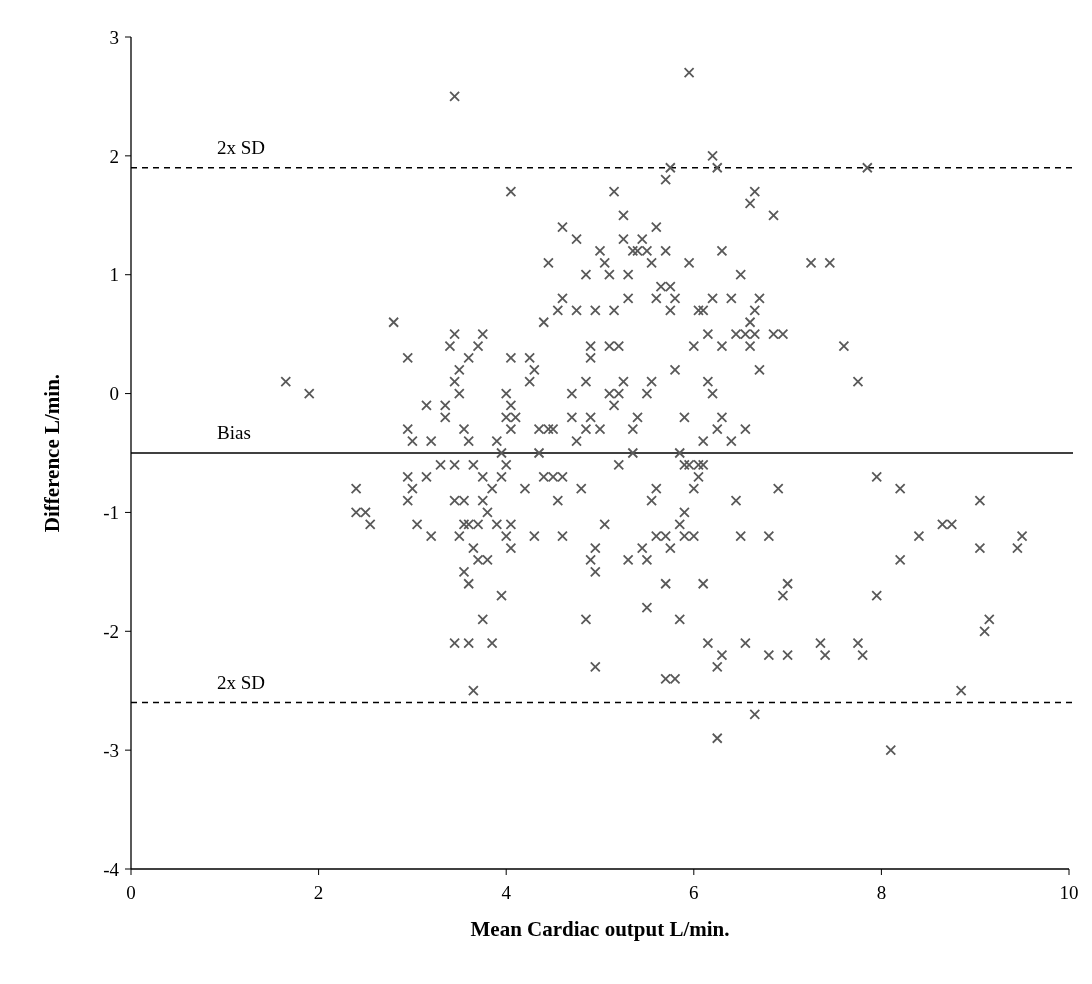 The image size is (1092, 984). What do you see at coordinates (506, 892) in the screenshot?
I see `x-tick-label: 4` at bounding box center [506, 892].